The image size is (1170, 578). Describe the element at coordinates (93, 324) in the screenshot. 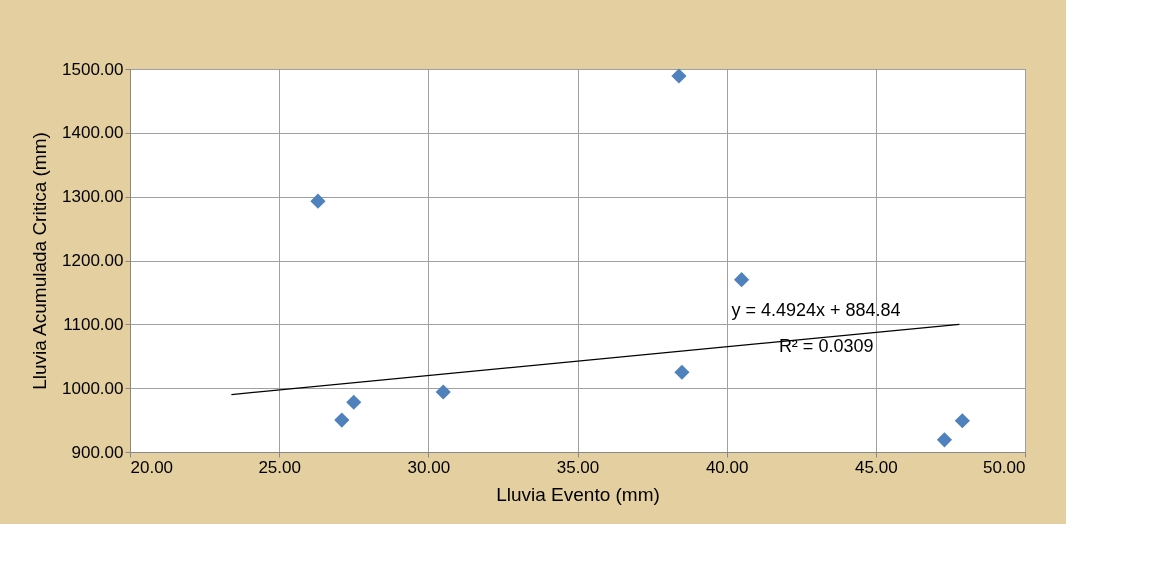

I see `y-tick-label: 1100.00` at that location.